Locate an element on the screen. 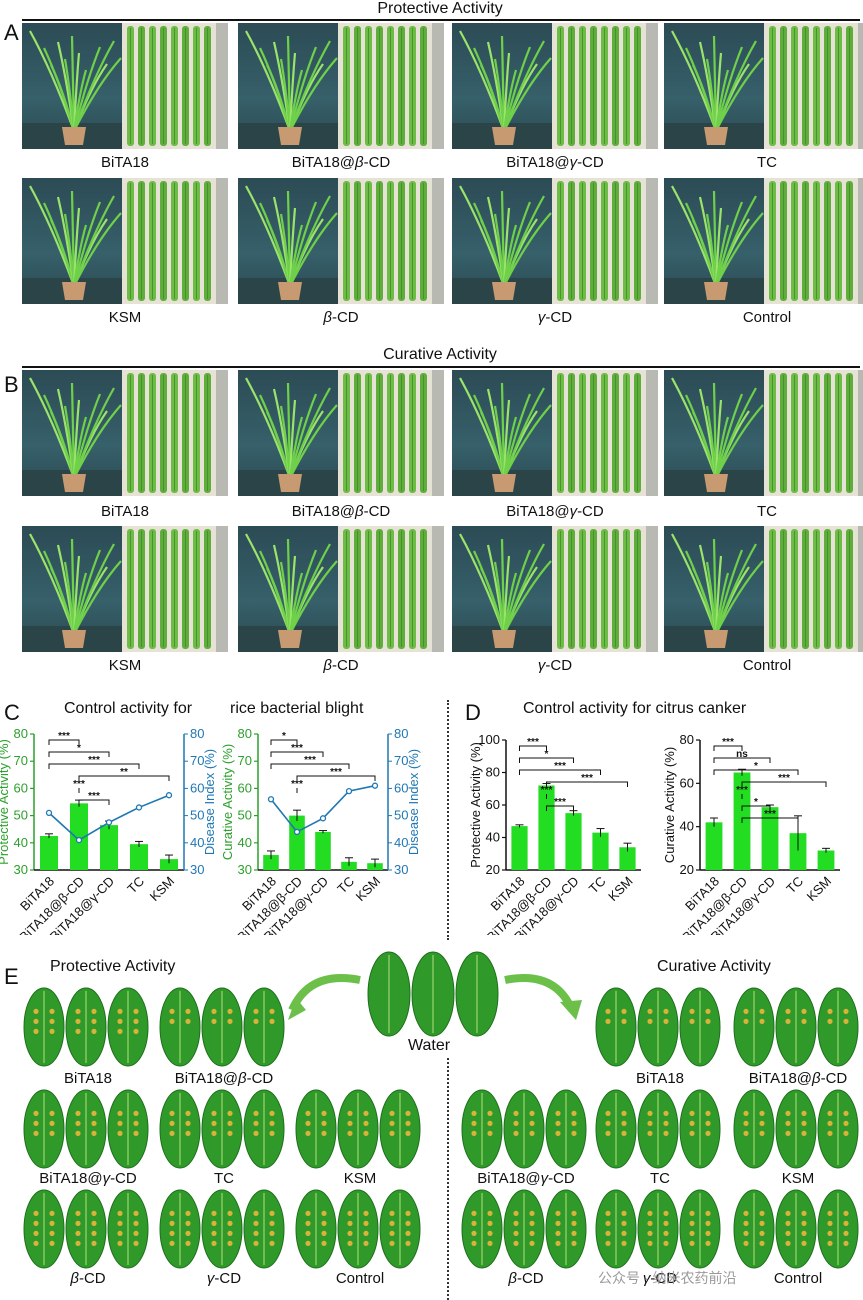 The height and width of the screenshot is (1300, 863). y-tick-label: 80 is located at coordinates (21, 733).